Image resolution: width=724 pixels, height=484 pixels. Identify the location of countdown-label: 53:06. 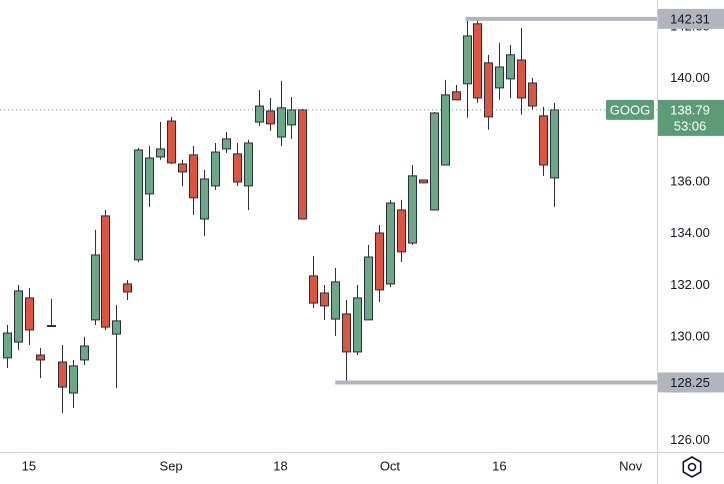
(690, 125).